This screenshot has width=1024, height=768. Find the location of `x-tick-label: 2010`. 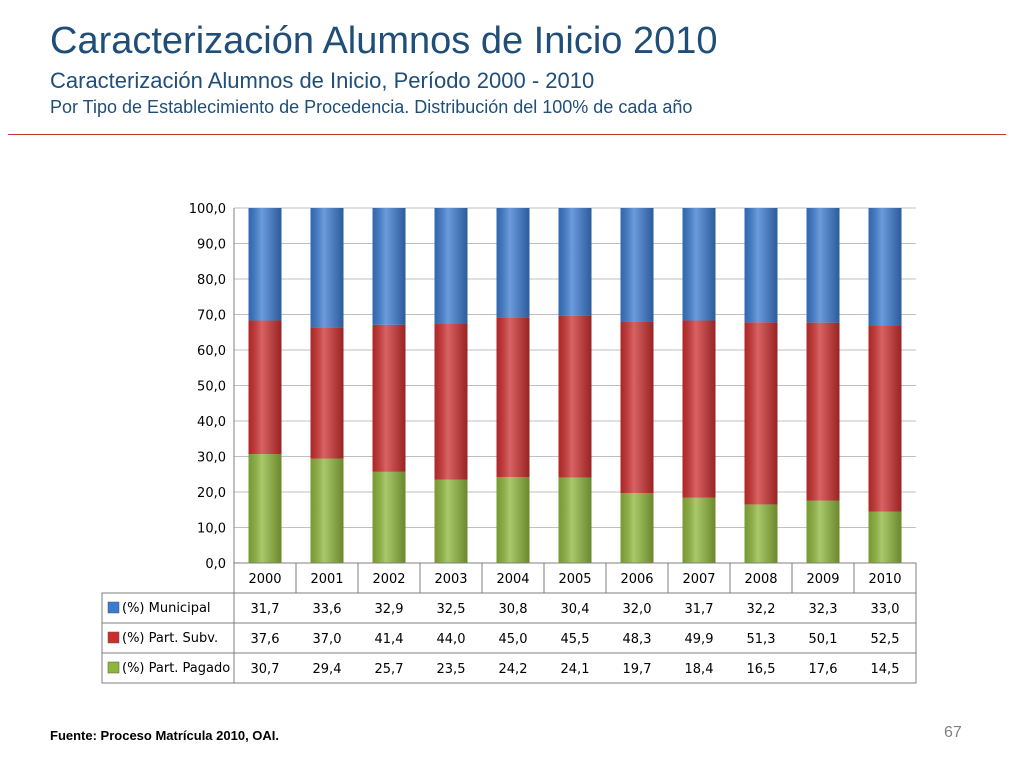

x-tick-label: 2010 is located at coordinates (884, 579).